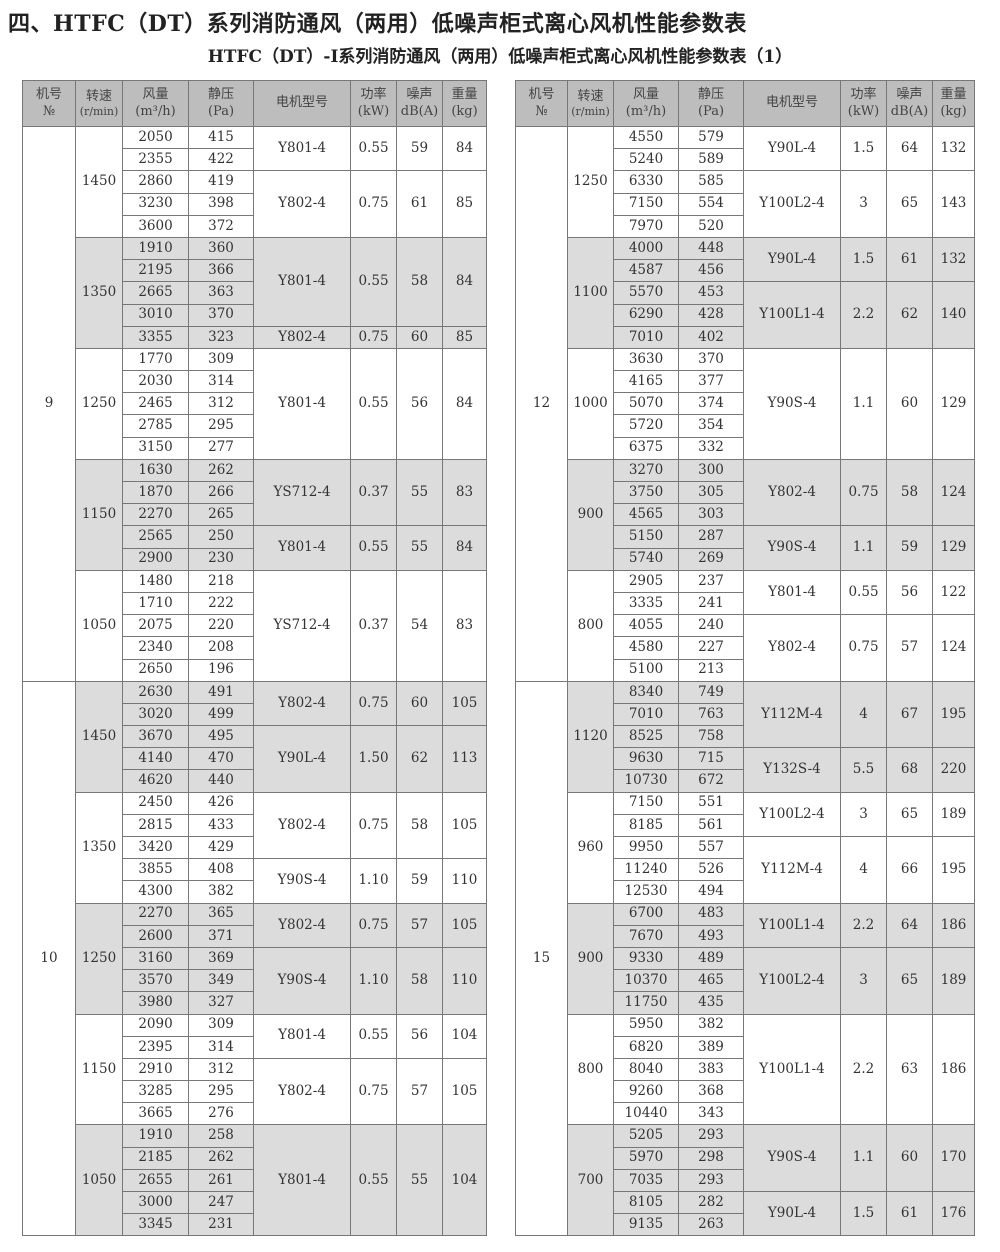 The image size is (1000, 1252). Describe the element at coordinates (419, 625) in the screenshot. I see `noise-cell: 54` at that location.